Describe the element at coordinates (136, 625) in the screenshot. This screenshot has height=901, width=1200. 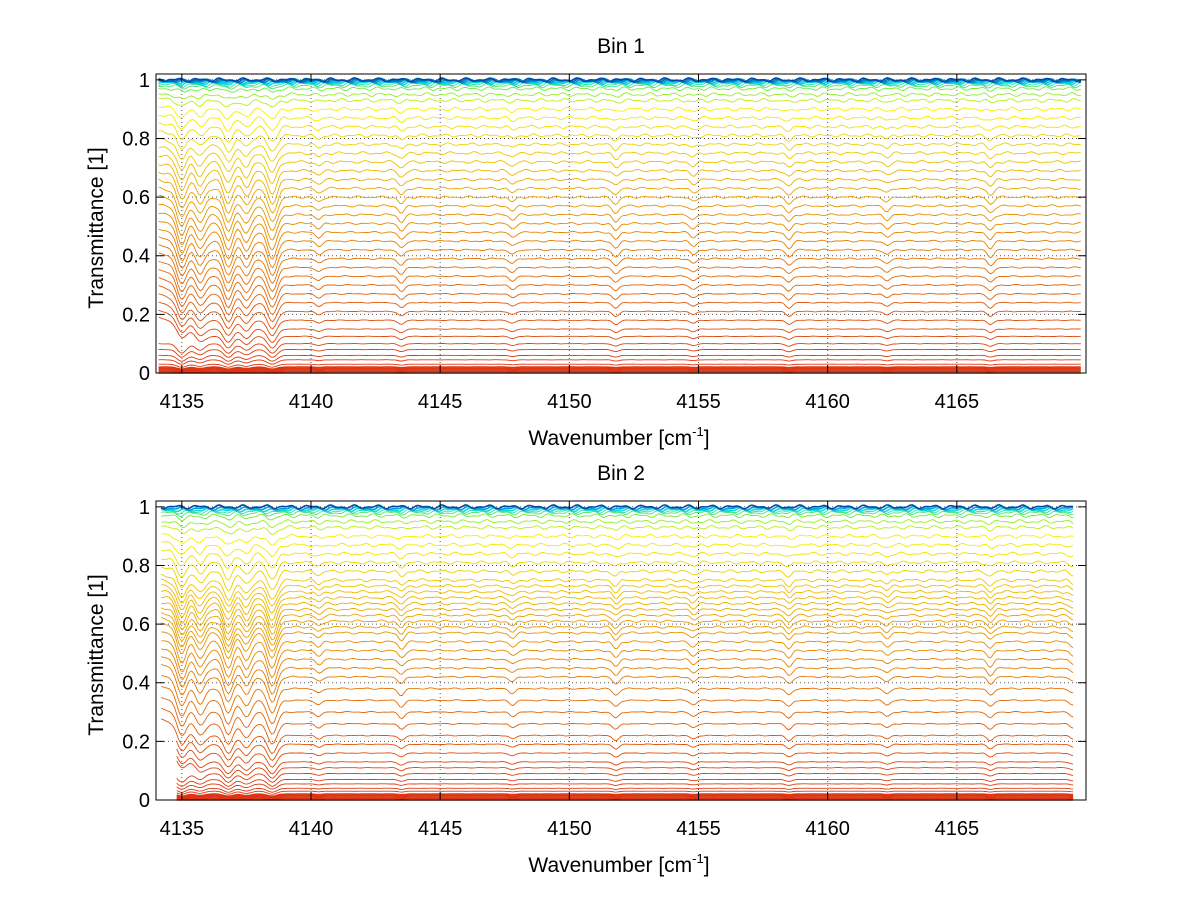
I see `y-tick-label: 0.6` at that location.